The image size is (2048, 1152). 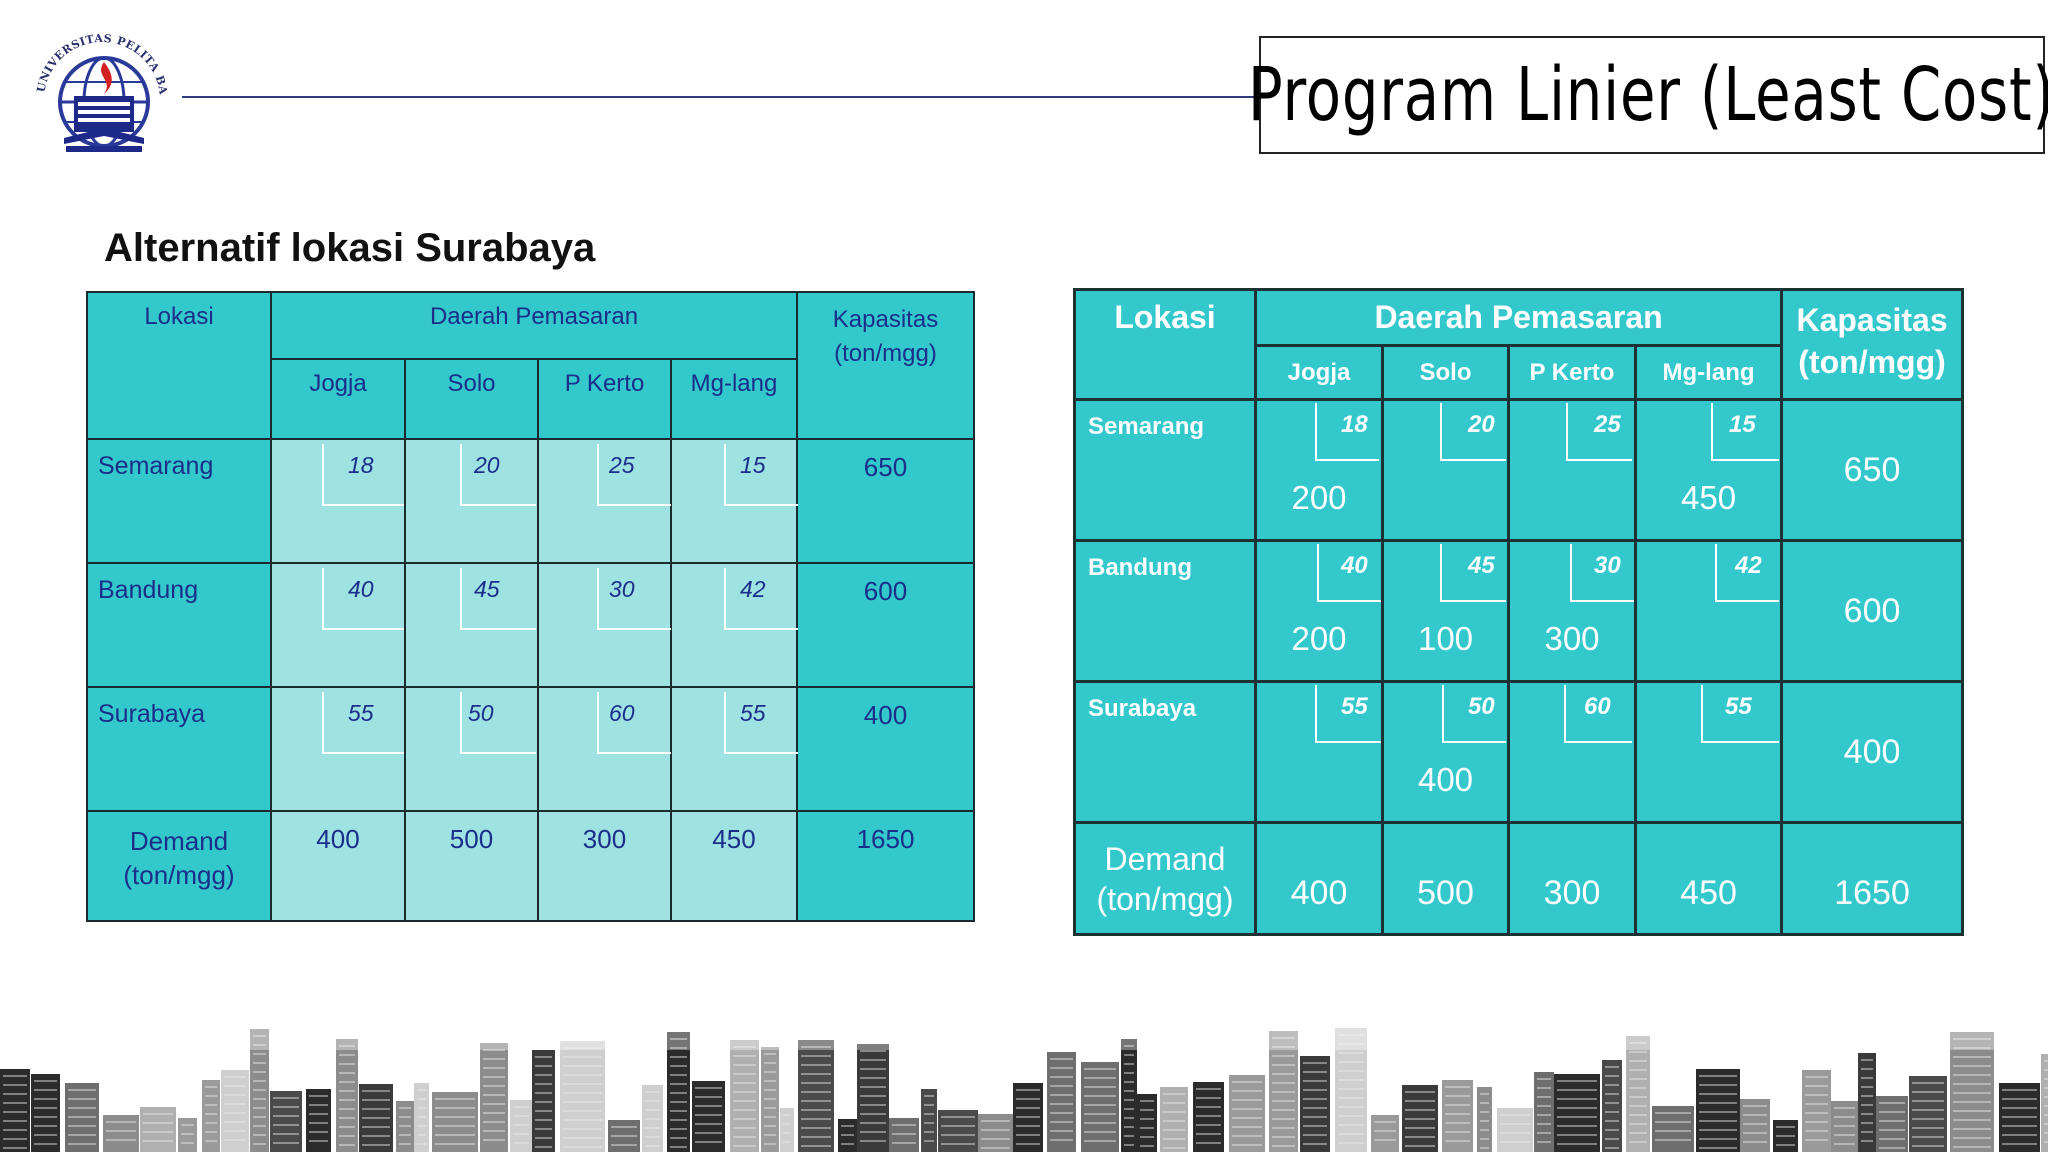 What do you see at coordinates (1572, 611) in the screenshot?
I see `alloc-cell: 30 300` at bounding box center [1572, 611].